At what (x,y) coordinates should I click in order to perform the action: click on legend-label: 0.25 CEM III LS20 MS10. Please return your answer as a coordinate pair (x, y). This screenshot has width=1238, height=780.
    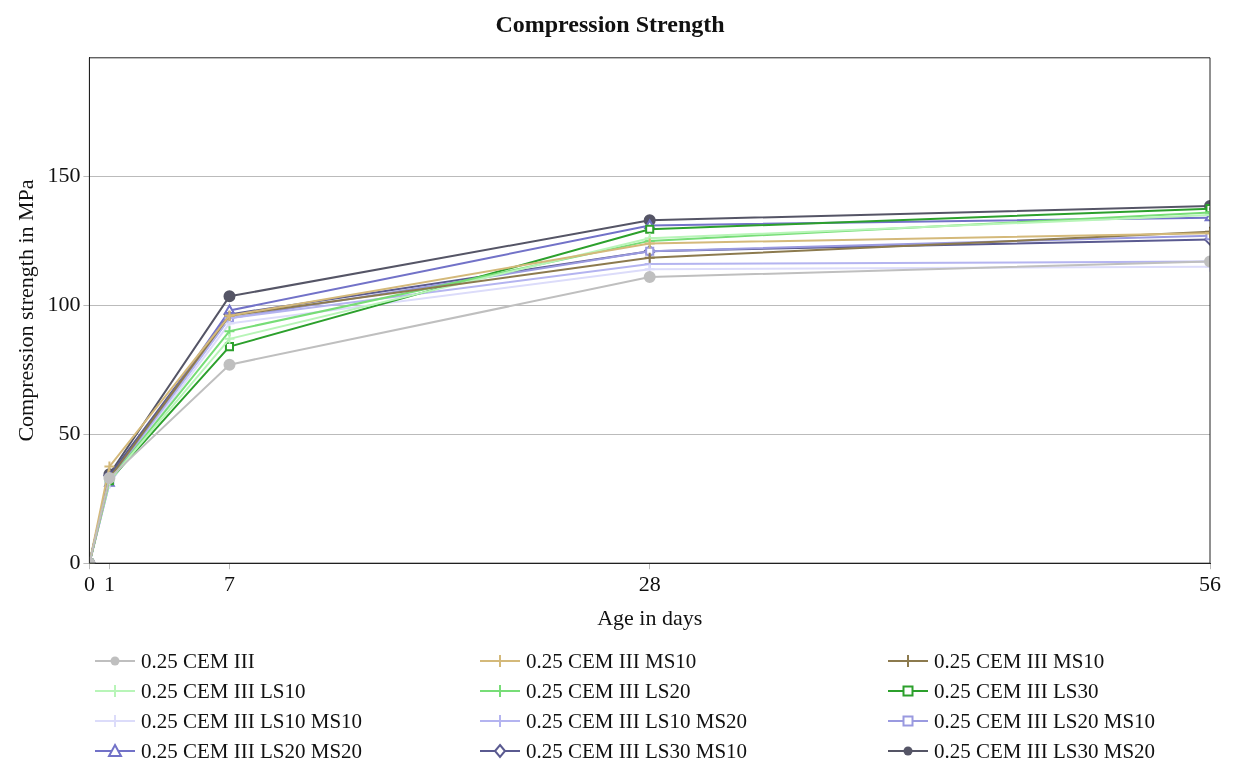
    Looking at the image, I should click on (1045, 721).